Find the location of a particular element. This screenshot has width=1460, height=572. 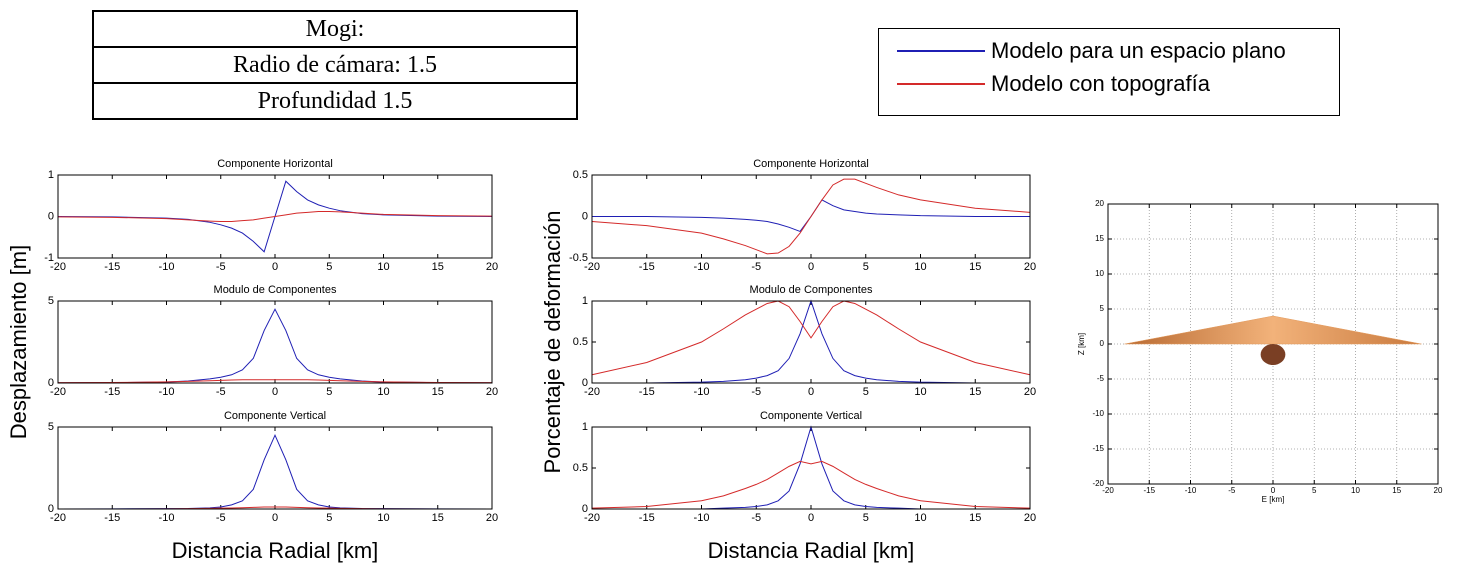

magma-chamber is located at coordinates (1273, 354).